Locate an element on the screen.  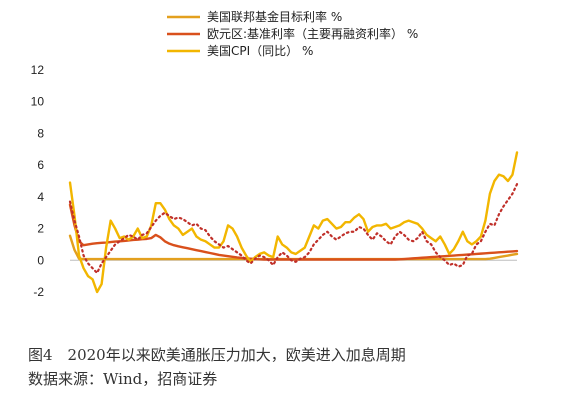
y-tick-label: 10 is located at coordinates (38, 102).